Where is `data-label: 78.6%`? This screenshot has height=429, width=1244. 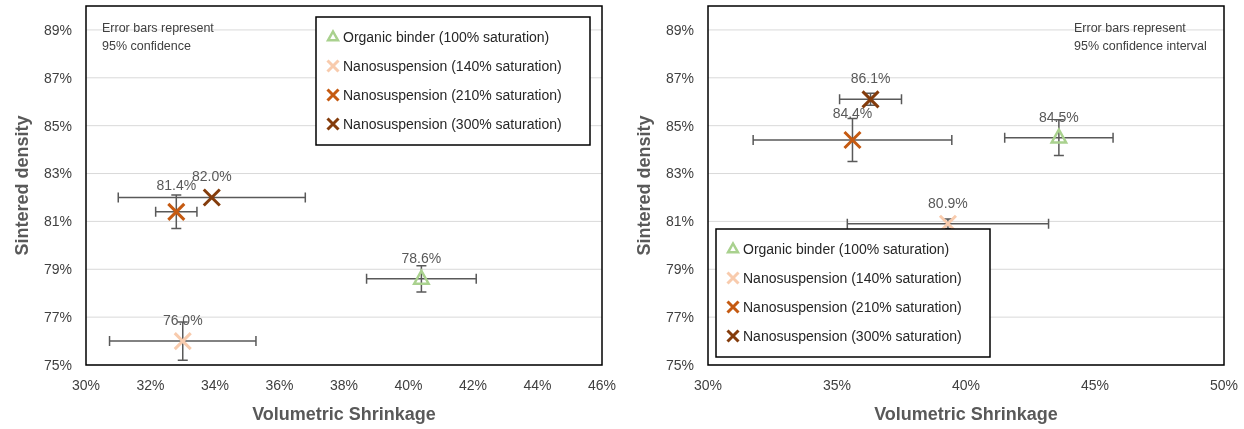 data-label: 78.6% is located at coordinates (421, 257).